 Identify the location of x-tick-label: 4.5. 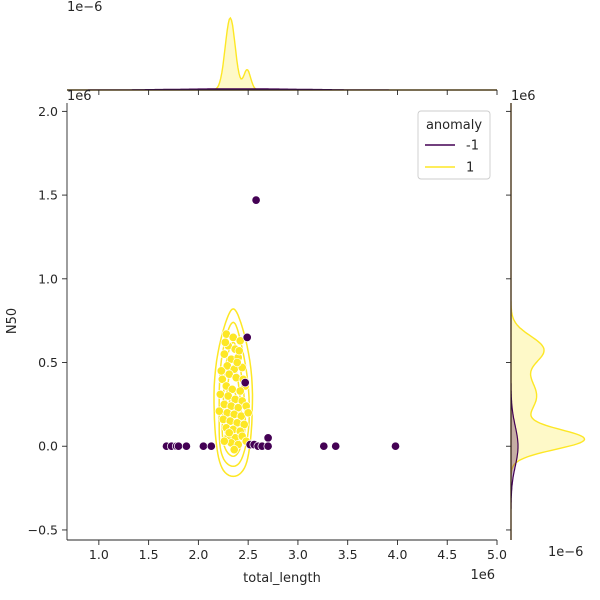
(447, 554).